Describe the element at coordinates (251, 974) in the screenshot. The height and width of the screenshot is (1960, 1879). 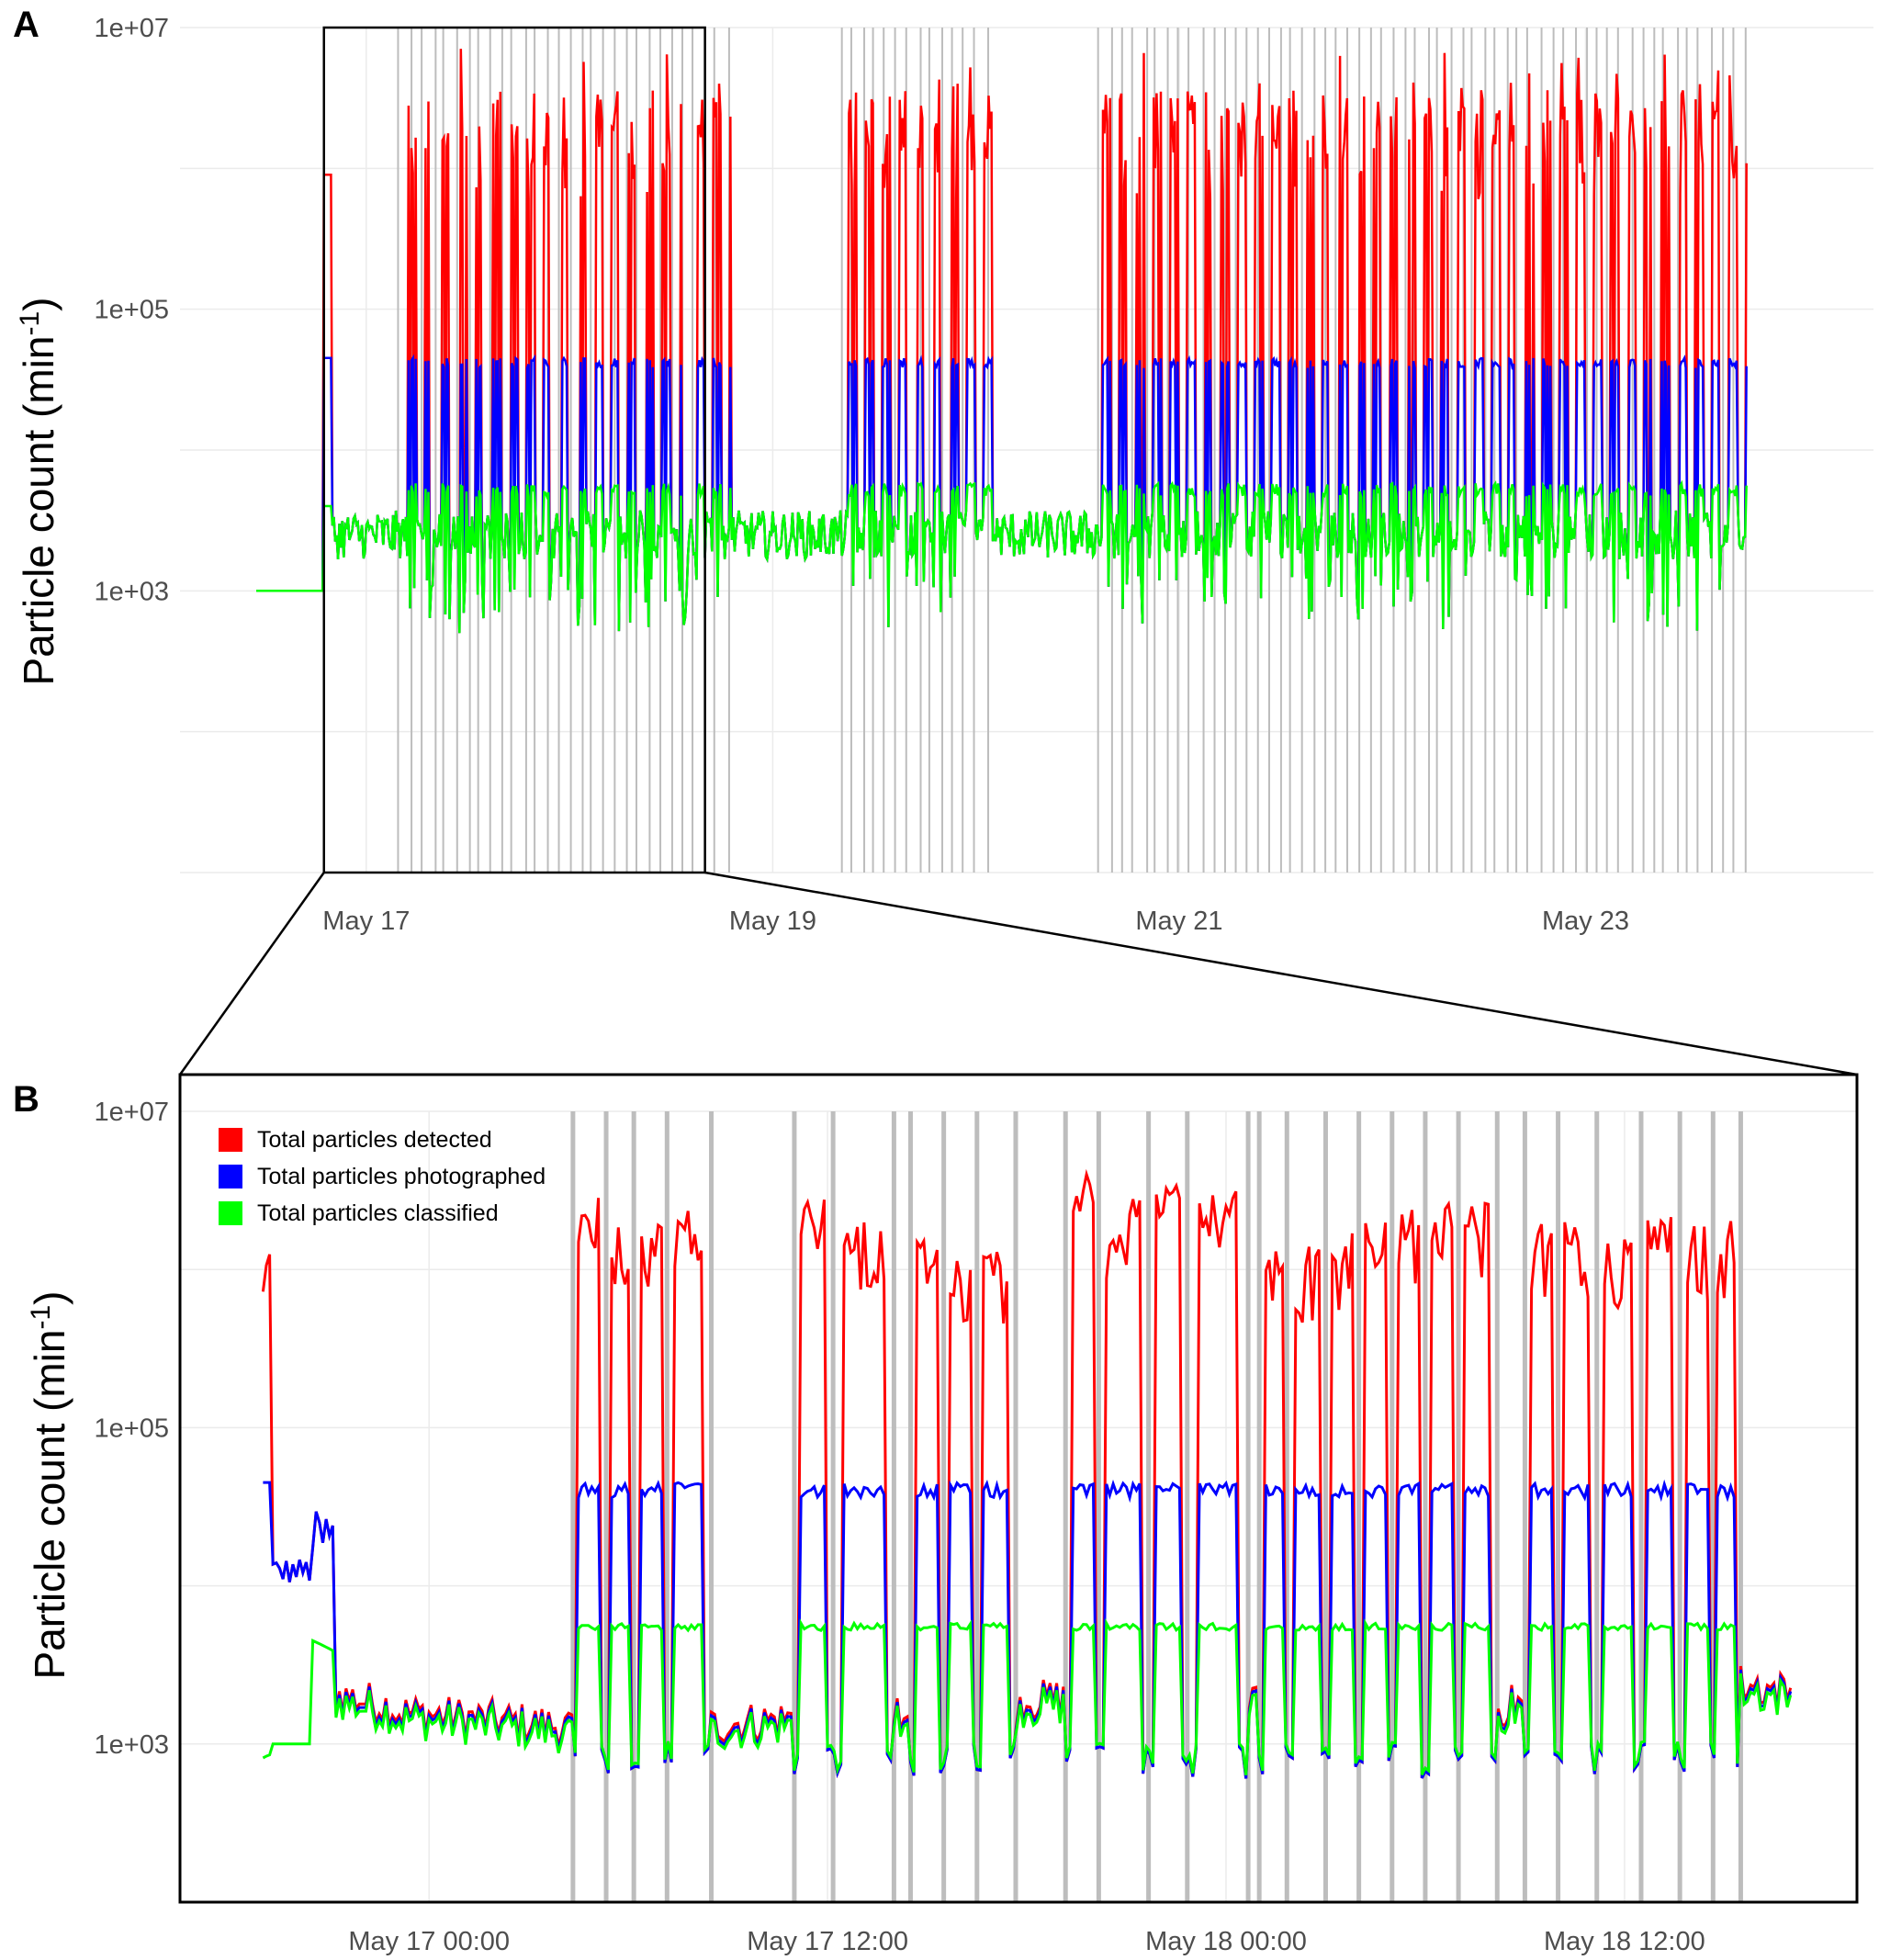
I see `zoom-connector-left` at that location.